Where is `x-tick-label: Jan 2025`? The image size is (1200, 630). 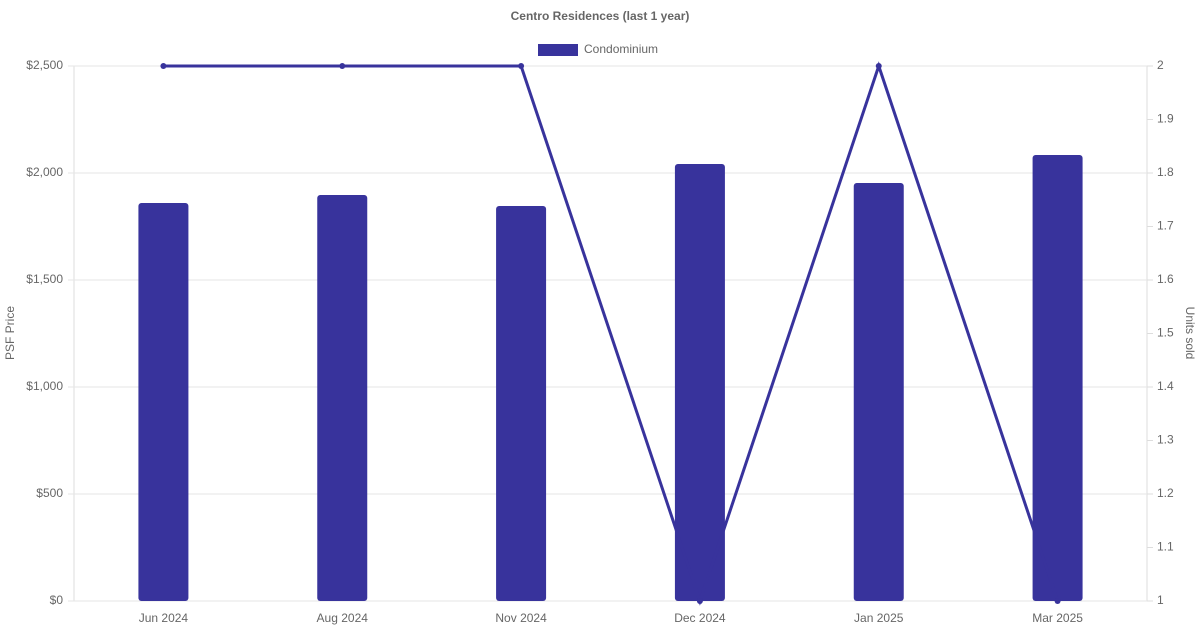 x-tick-label: Jan 2025 is located at coordinates (879, 618).